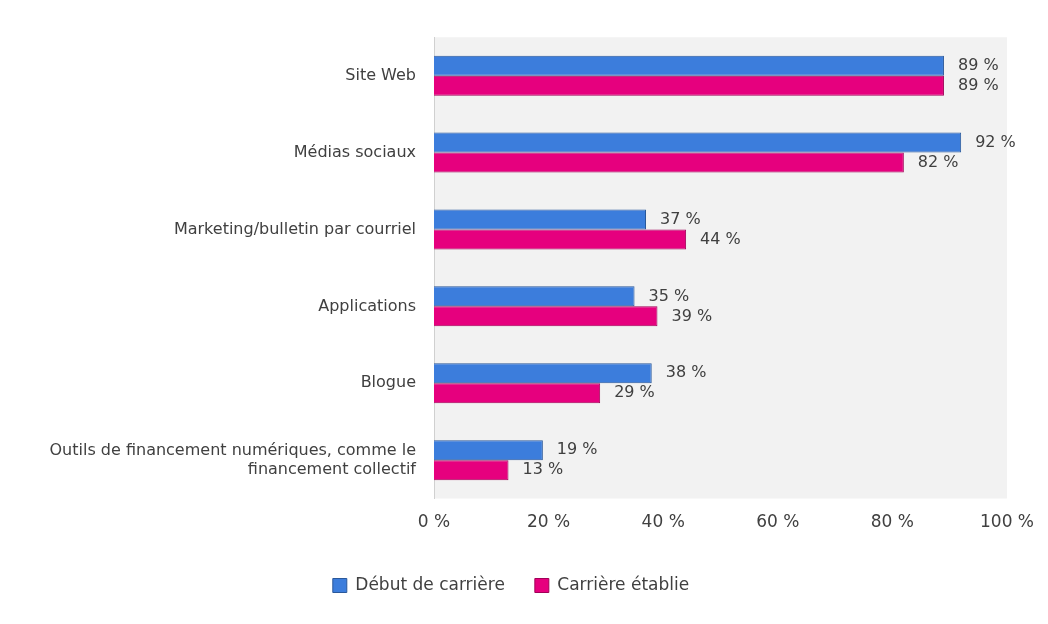 This screenshot has height=624, width=1048. I want to click on data-label: 37 %, so click(680, 218).